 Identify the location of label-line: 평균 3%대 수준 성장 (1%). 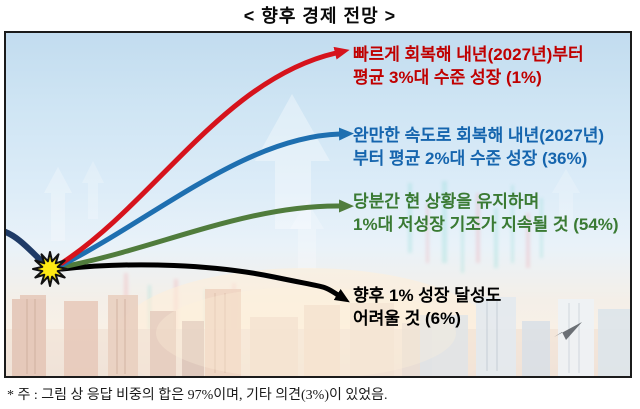
(447, 77).